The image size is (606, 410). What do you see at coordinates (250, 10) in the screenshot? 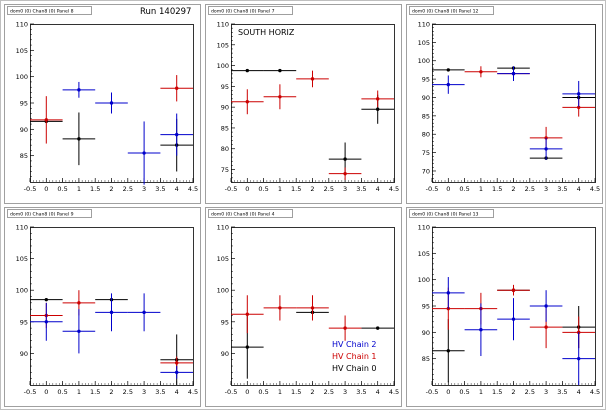
I see `panel-title-box` at bounding box center [250, 10].